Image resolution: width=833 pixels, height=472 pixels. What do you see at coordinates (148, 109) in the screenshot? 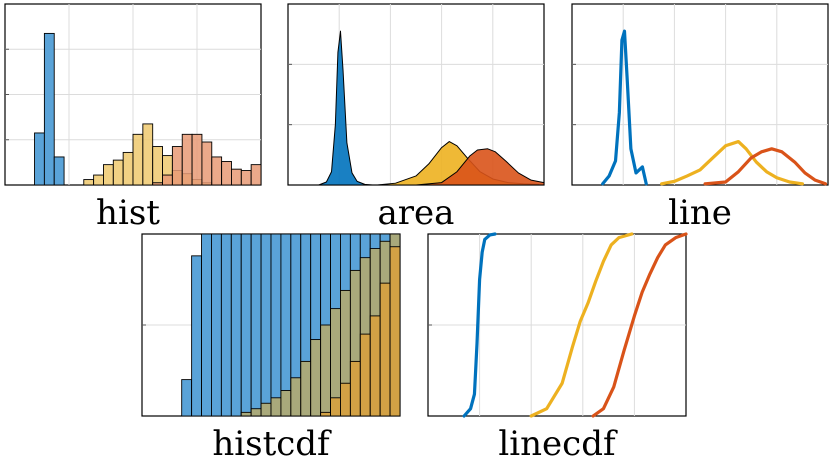
I see `hist-bars` at bounding box center [148, 109].